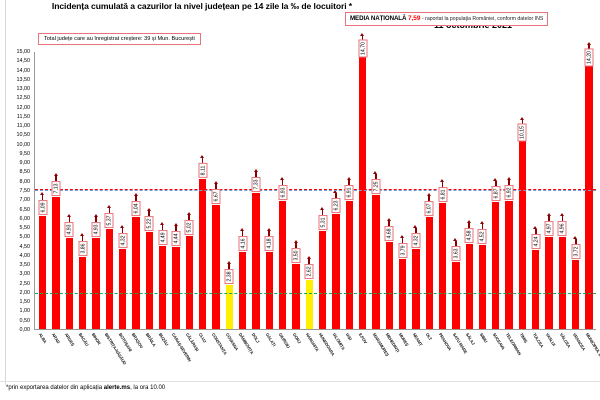 This screenshot has width=600, height=400. I want to click on bar-column: 6,93, so click(282, 190).